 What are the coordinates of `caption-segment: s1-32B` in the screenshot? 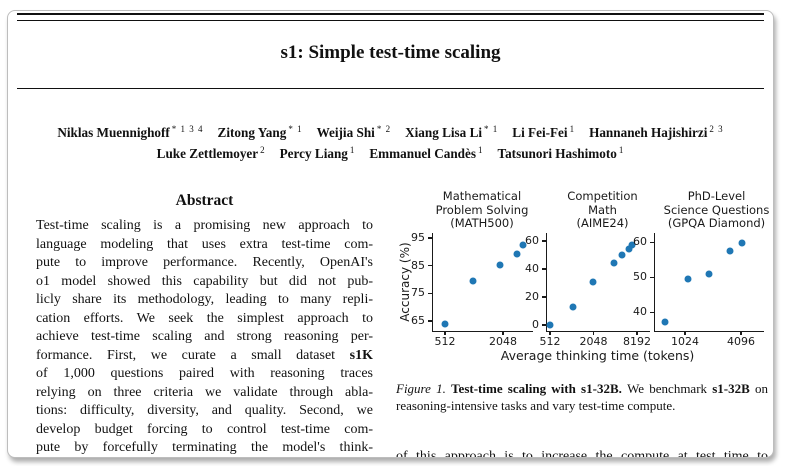 It's located at (731, 388).